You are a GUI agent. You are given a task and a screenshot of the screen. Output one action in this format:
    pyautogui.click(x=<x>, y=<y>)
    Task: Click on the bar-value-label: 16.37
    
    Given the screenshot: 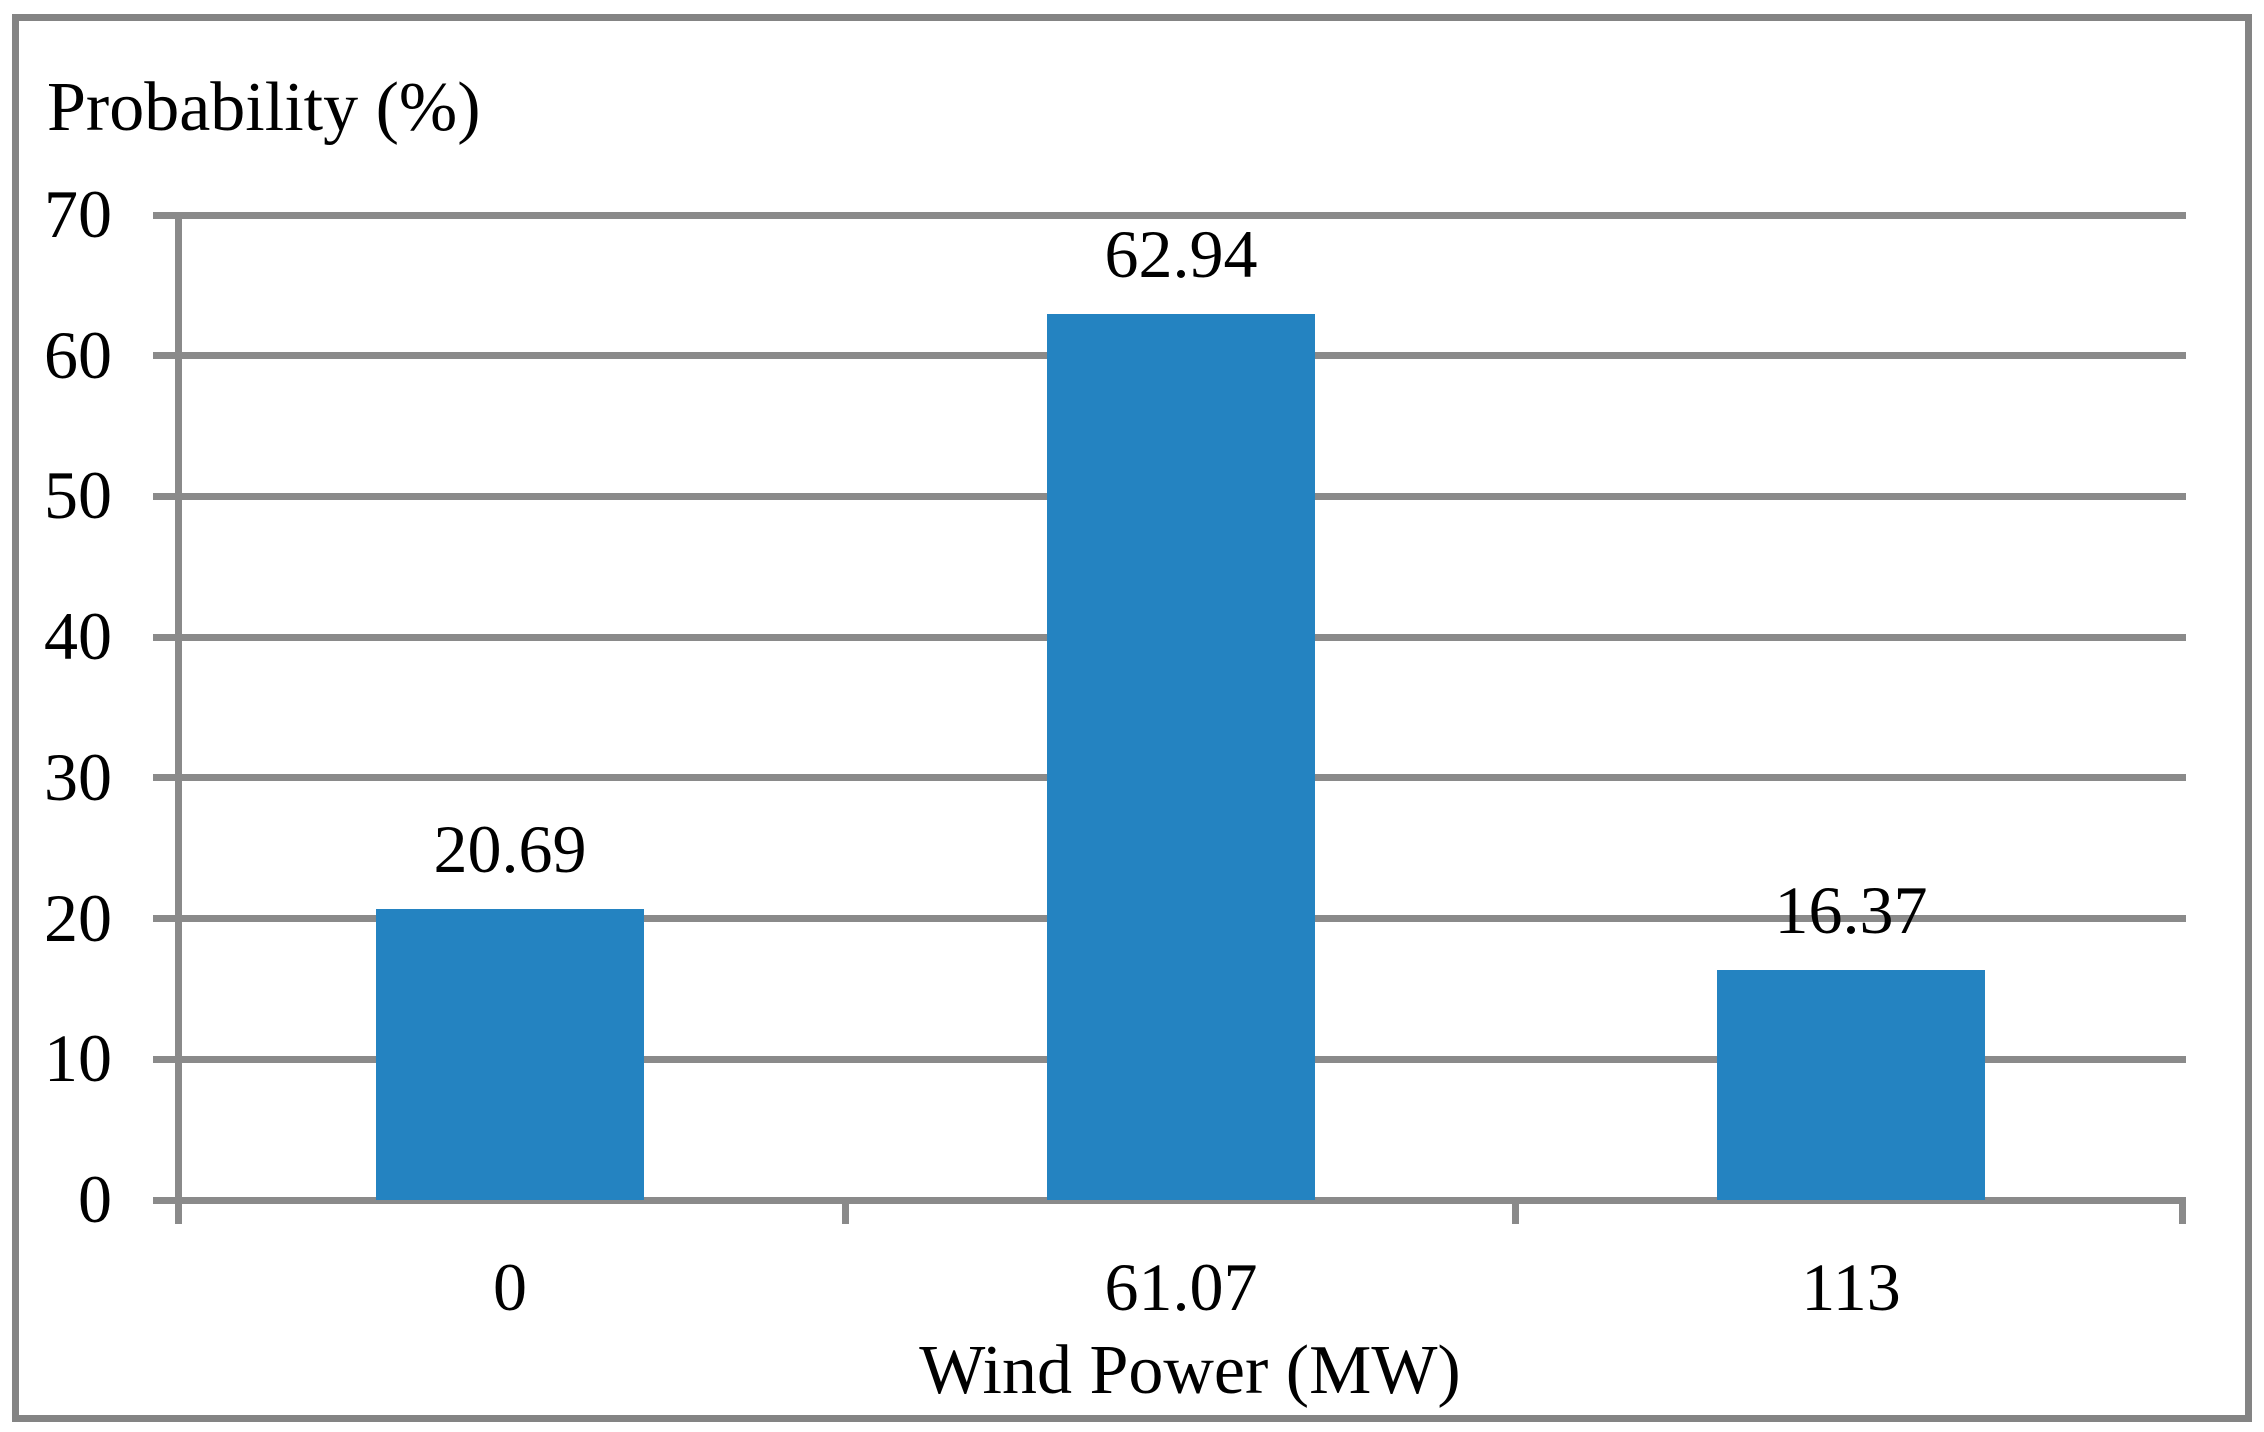 What is the action you would take?
    pyautogui.click(x=1851, y=910)
    